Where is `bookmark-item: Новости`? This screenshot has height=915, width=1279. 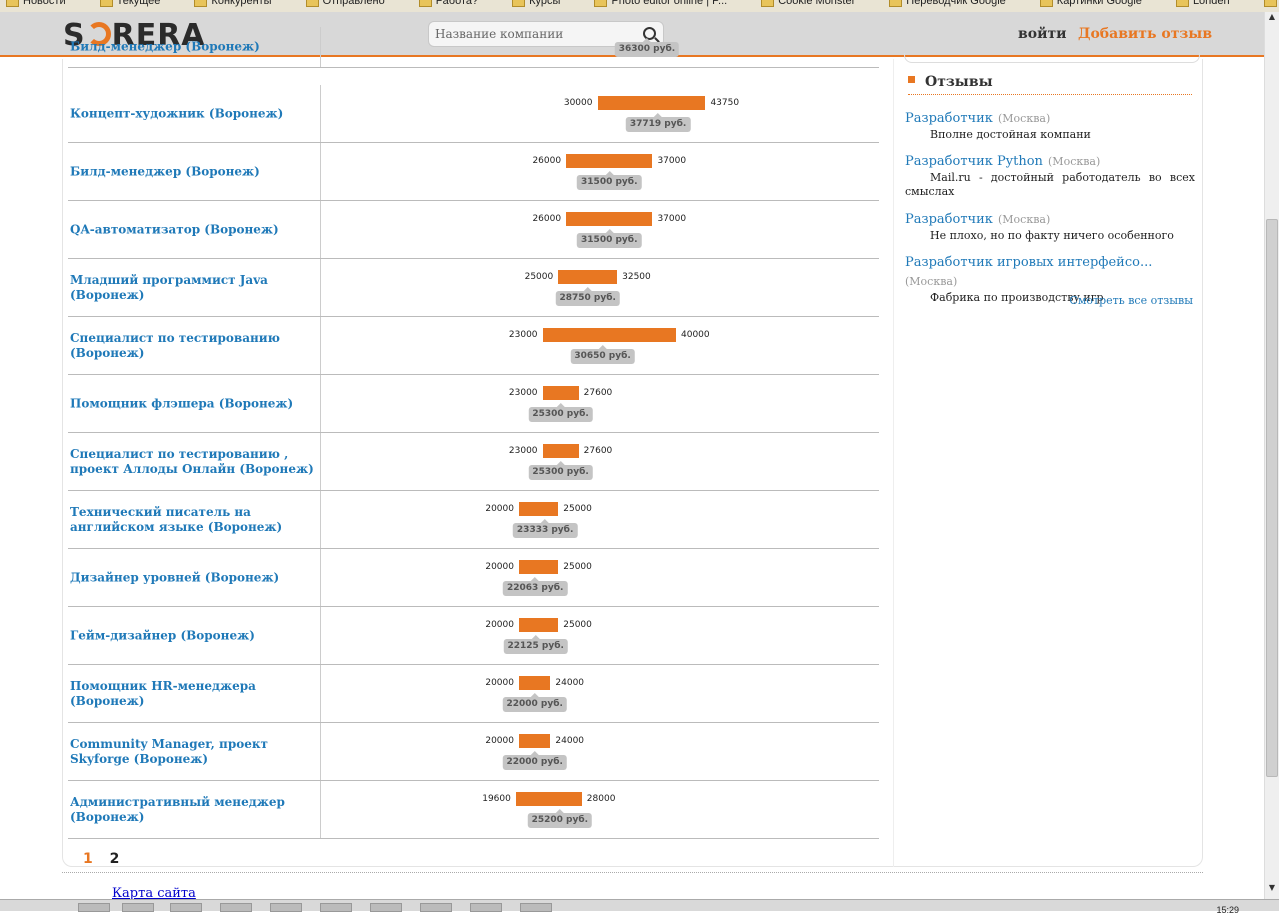 bookmark-item: Новости is located at coordinates (36, 3).